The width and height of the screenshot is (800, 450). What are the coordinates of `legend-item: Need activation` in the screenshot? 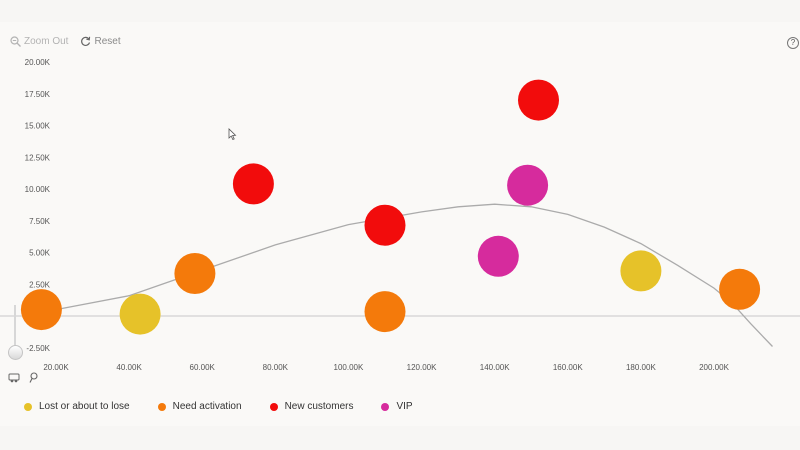 It's located at (199, 406).